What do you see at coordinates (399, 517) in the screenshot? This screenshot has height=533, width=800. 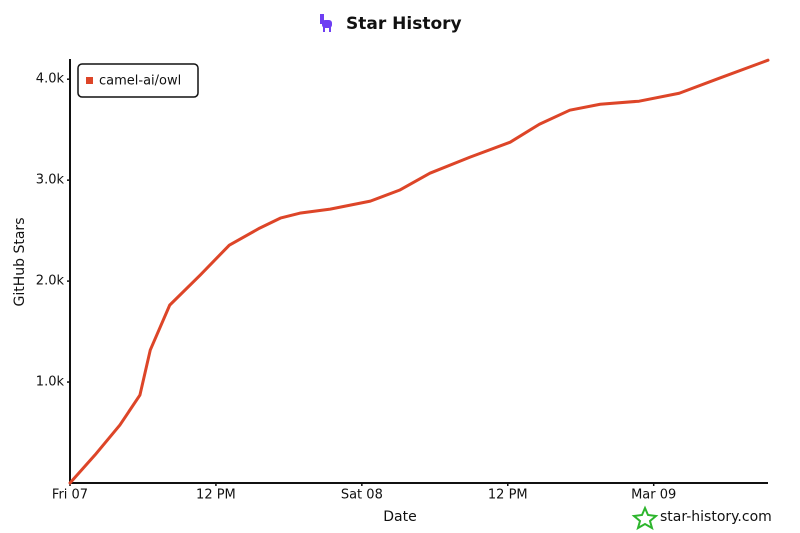 I see `x-axis-label: Date` at bounding box center [399, 517].